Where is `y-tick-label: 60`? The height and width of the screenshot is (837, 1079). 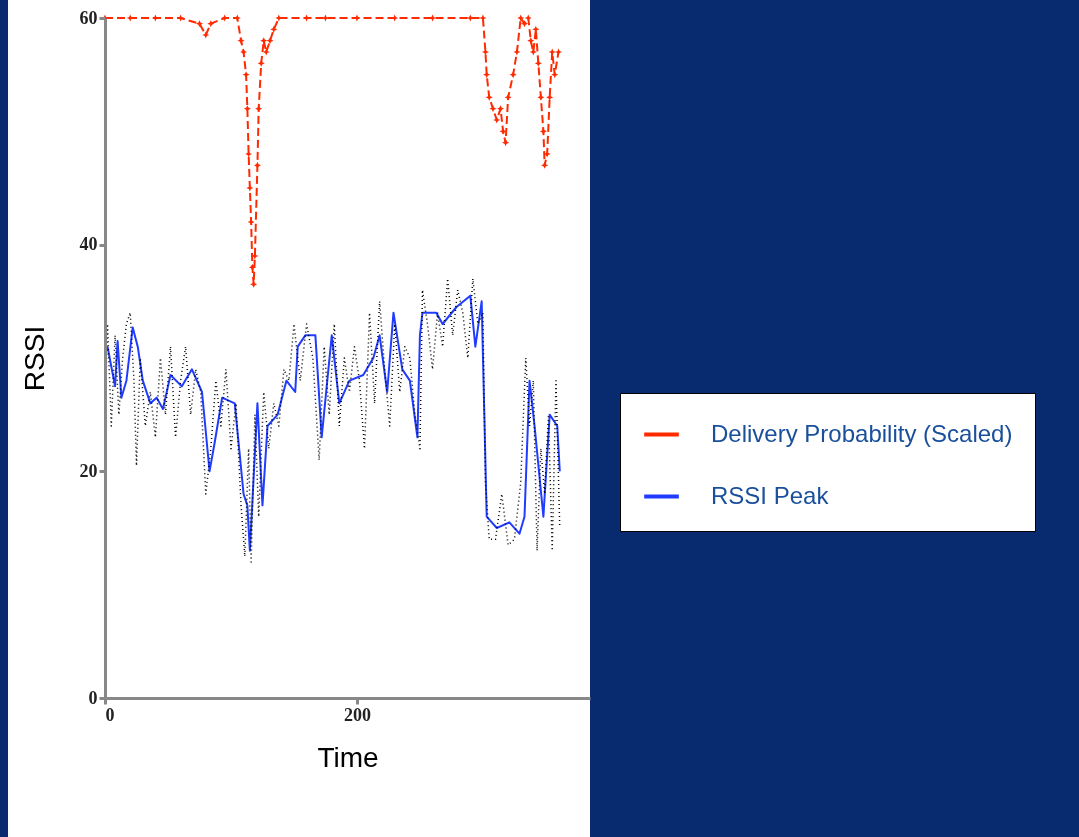
y-tick-label: 60 is located at coordinates (88, 17).